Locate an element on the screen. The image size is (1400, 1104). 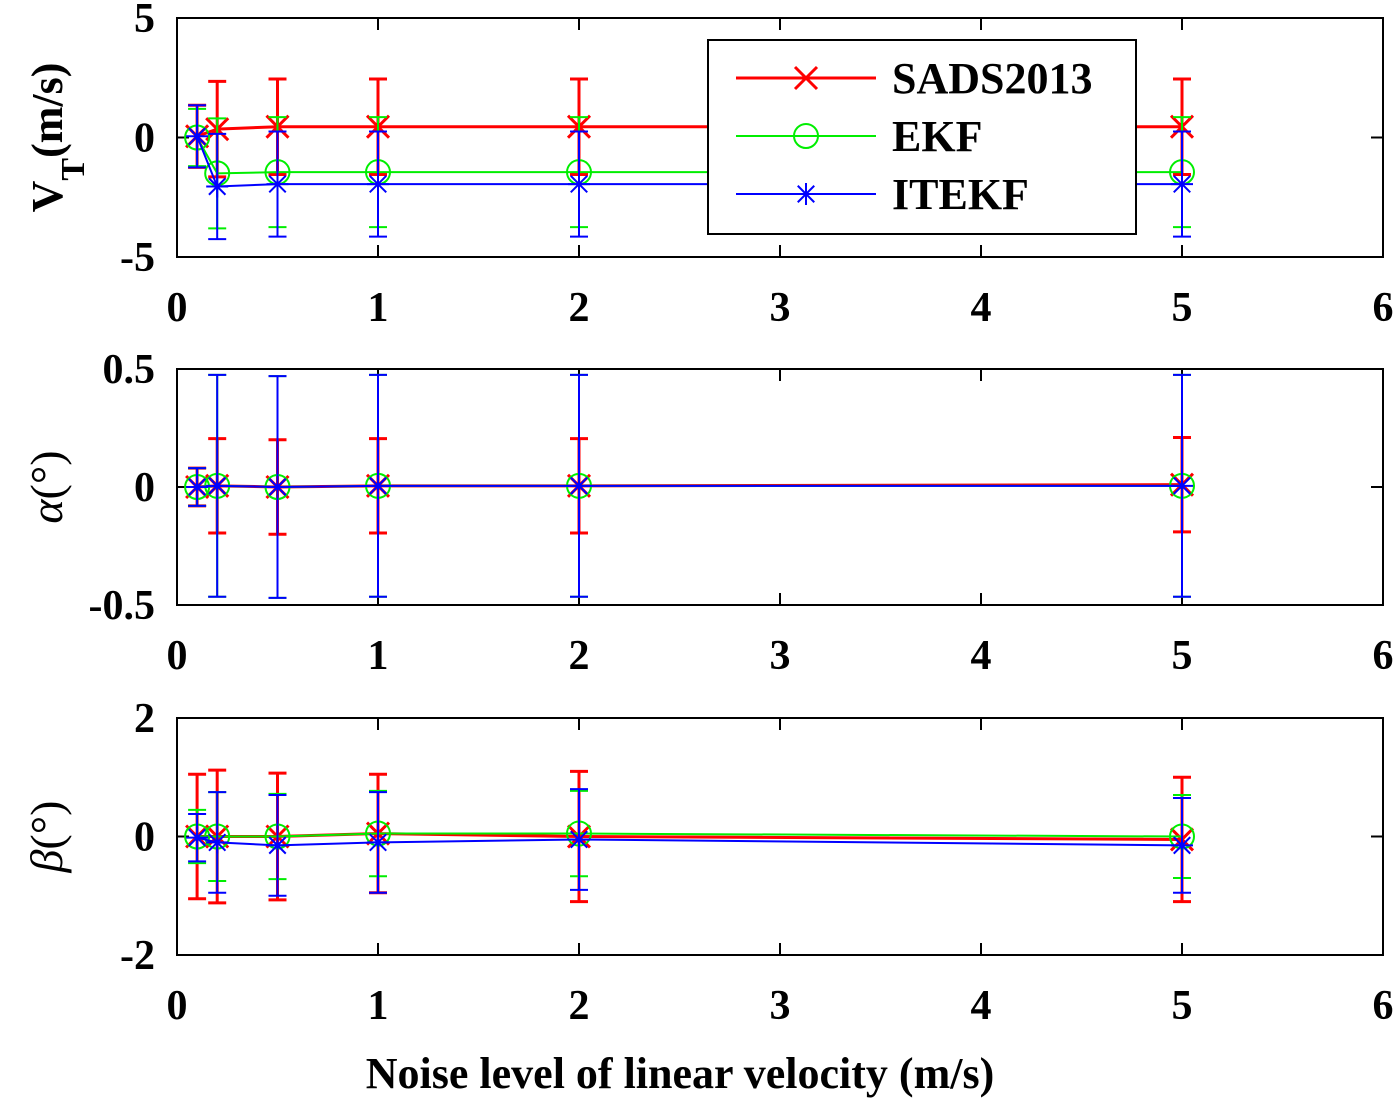
legend-entry: ITEKF is located at coordinates (882, 194).